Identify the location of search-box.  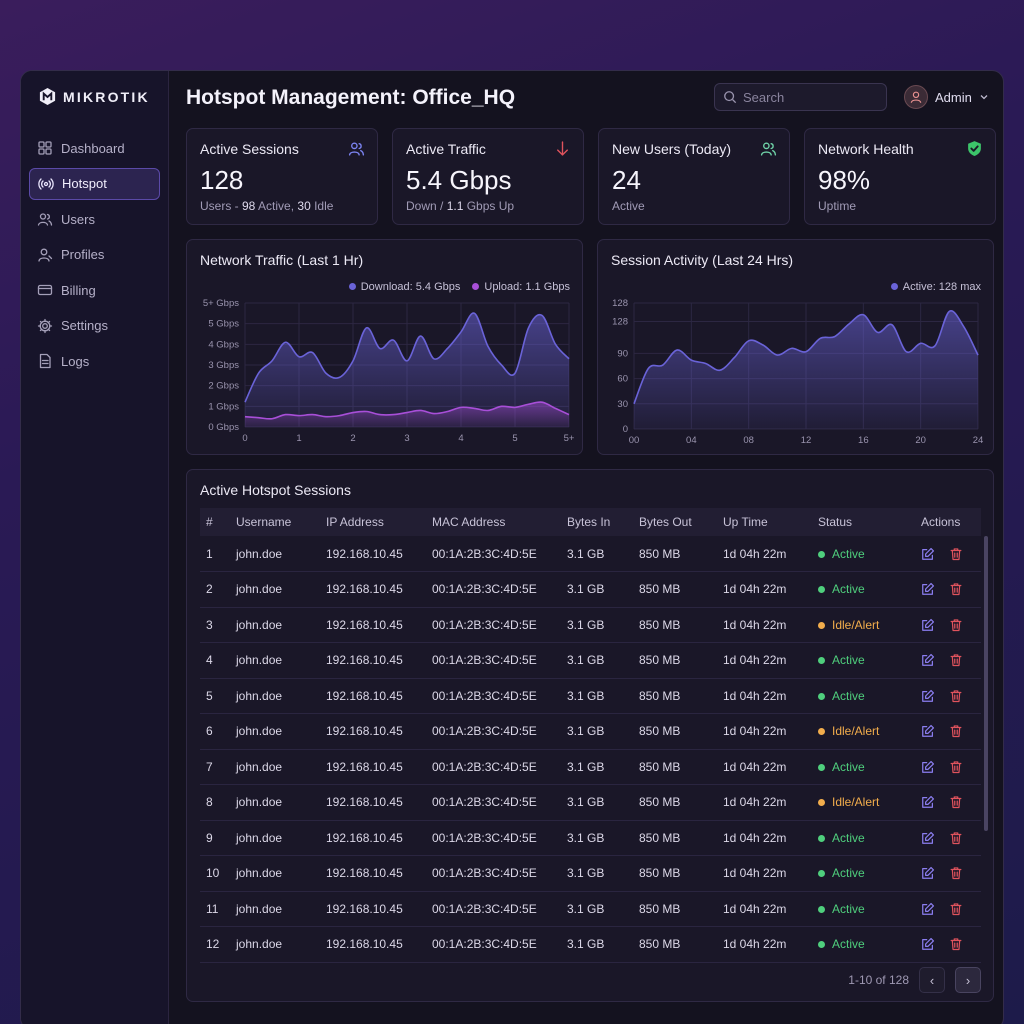
(800, 97).